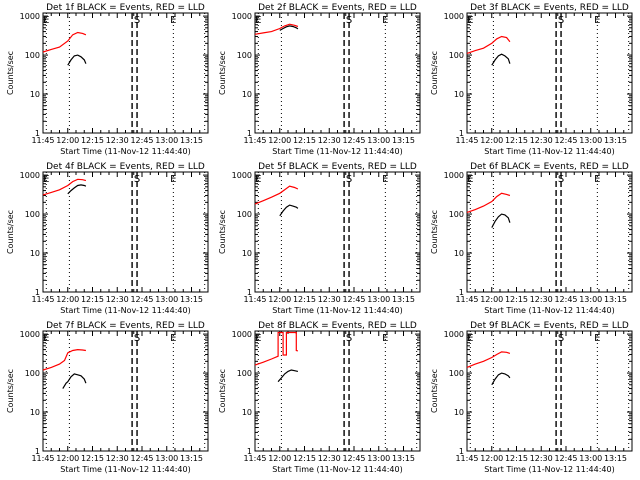 This screenshot has width=640, height=480. I want to click on chart-title: Det 1f BLACK = Events, RED = LLD, so click(125, 8).